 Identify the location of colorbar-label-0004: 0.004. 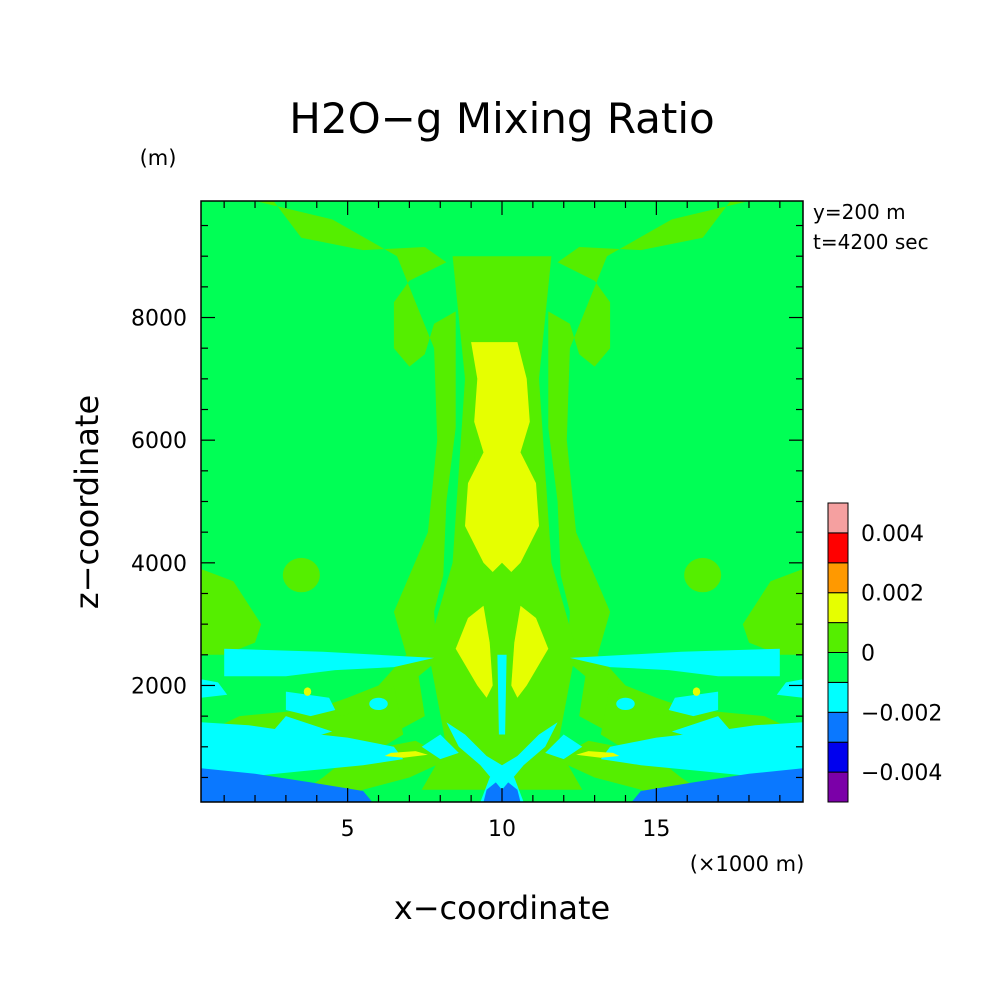
(892, 534).